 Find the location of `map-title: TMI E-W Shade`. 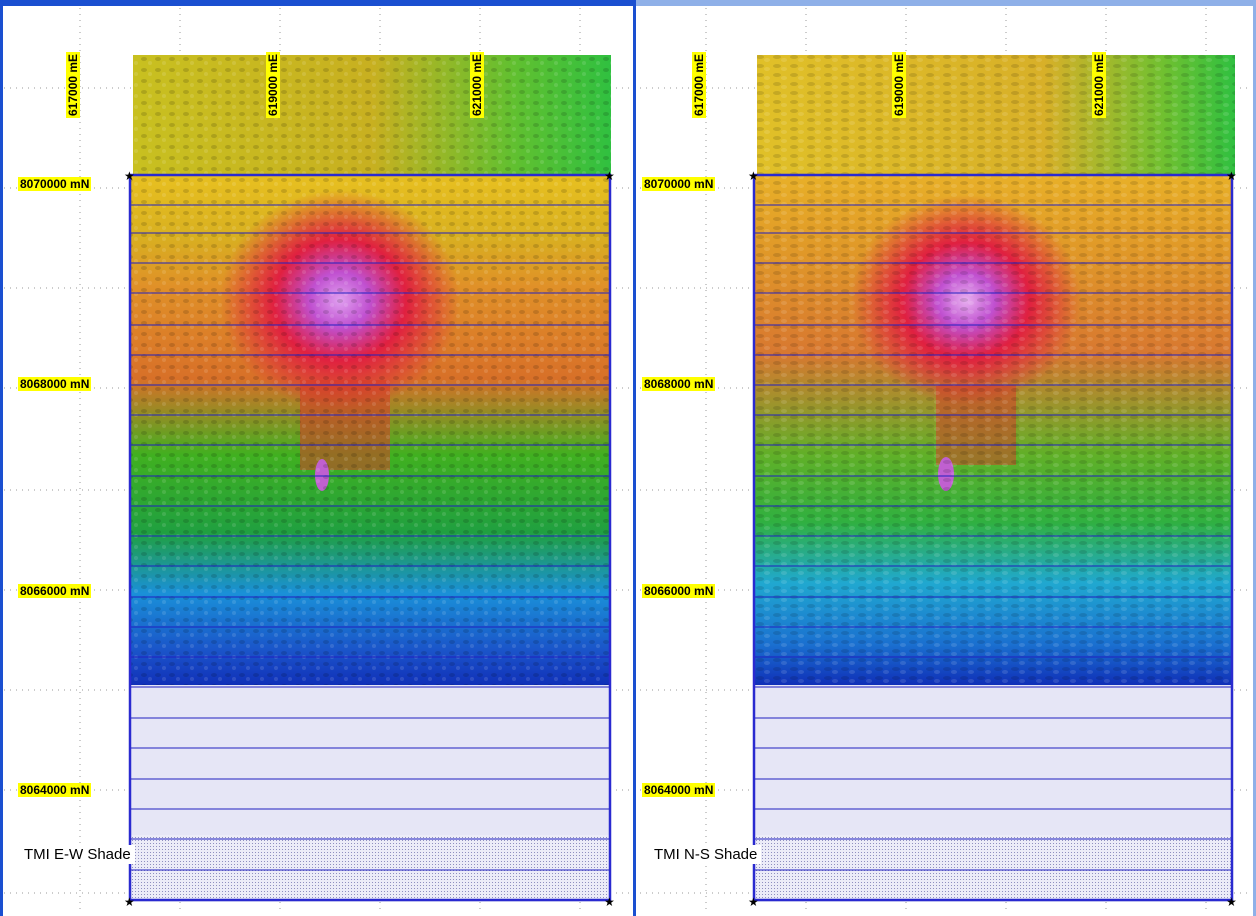

map-title: TMI E-W Shade is located at coordinates (77, 854).